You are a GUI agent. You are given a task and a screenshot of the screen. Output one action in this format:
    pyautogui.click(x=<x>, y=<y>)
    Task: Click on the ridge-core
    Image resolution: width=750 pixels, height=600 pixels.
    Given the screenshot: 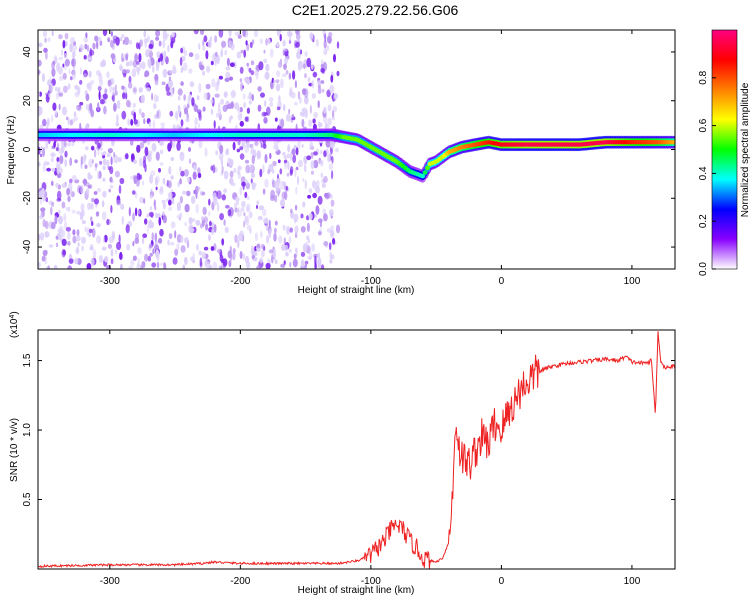 What is the action you would take?
    pyautogui.click(x=422, y=176)
    